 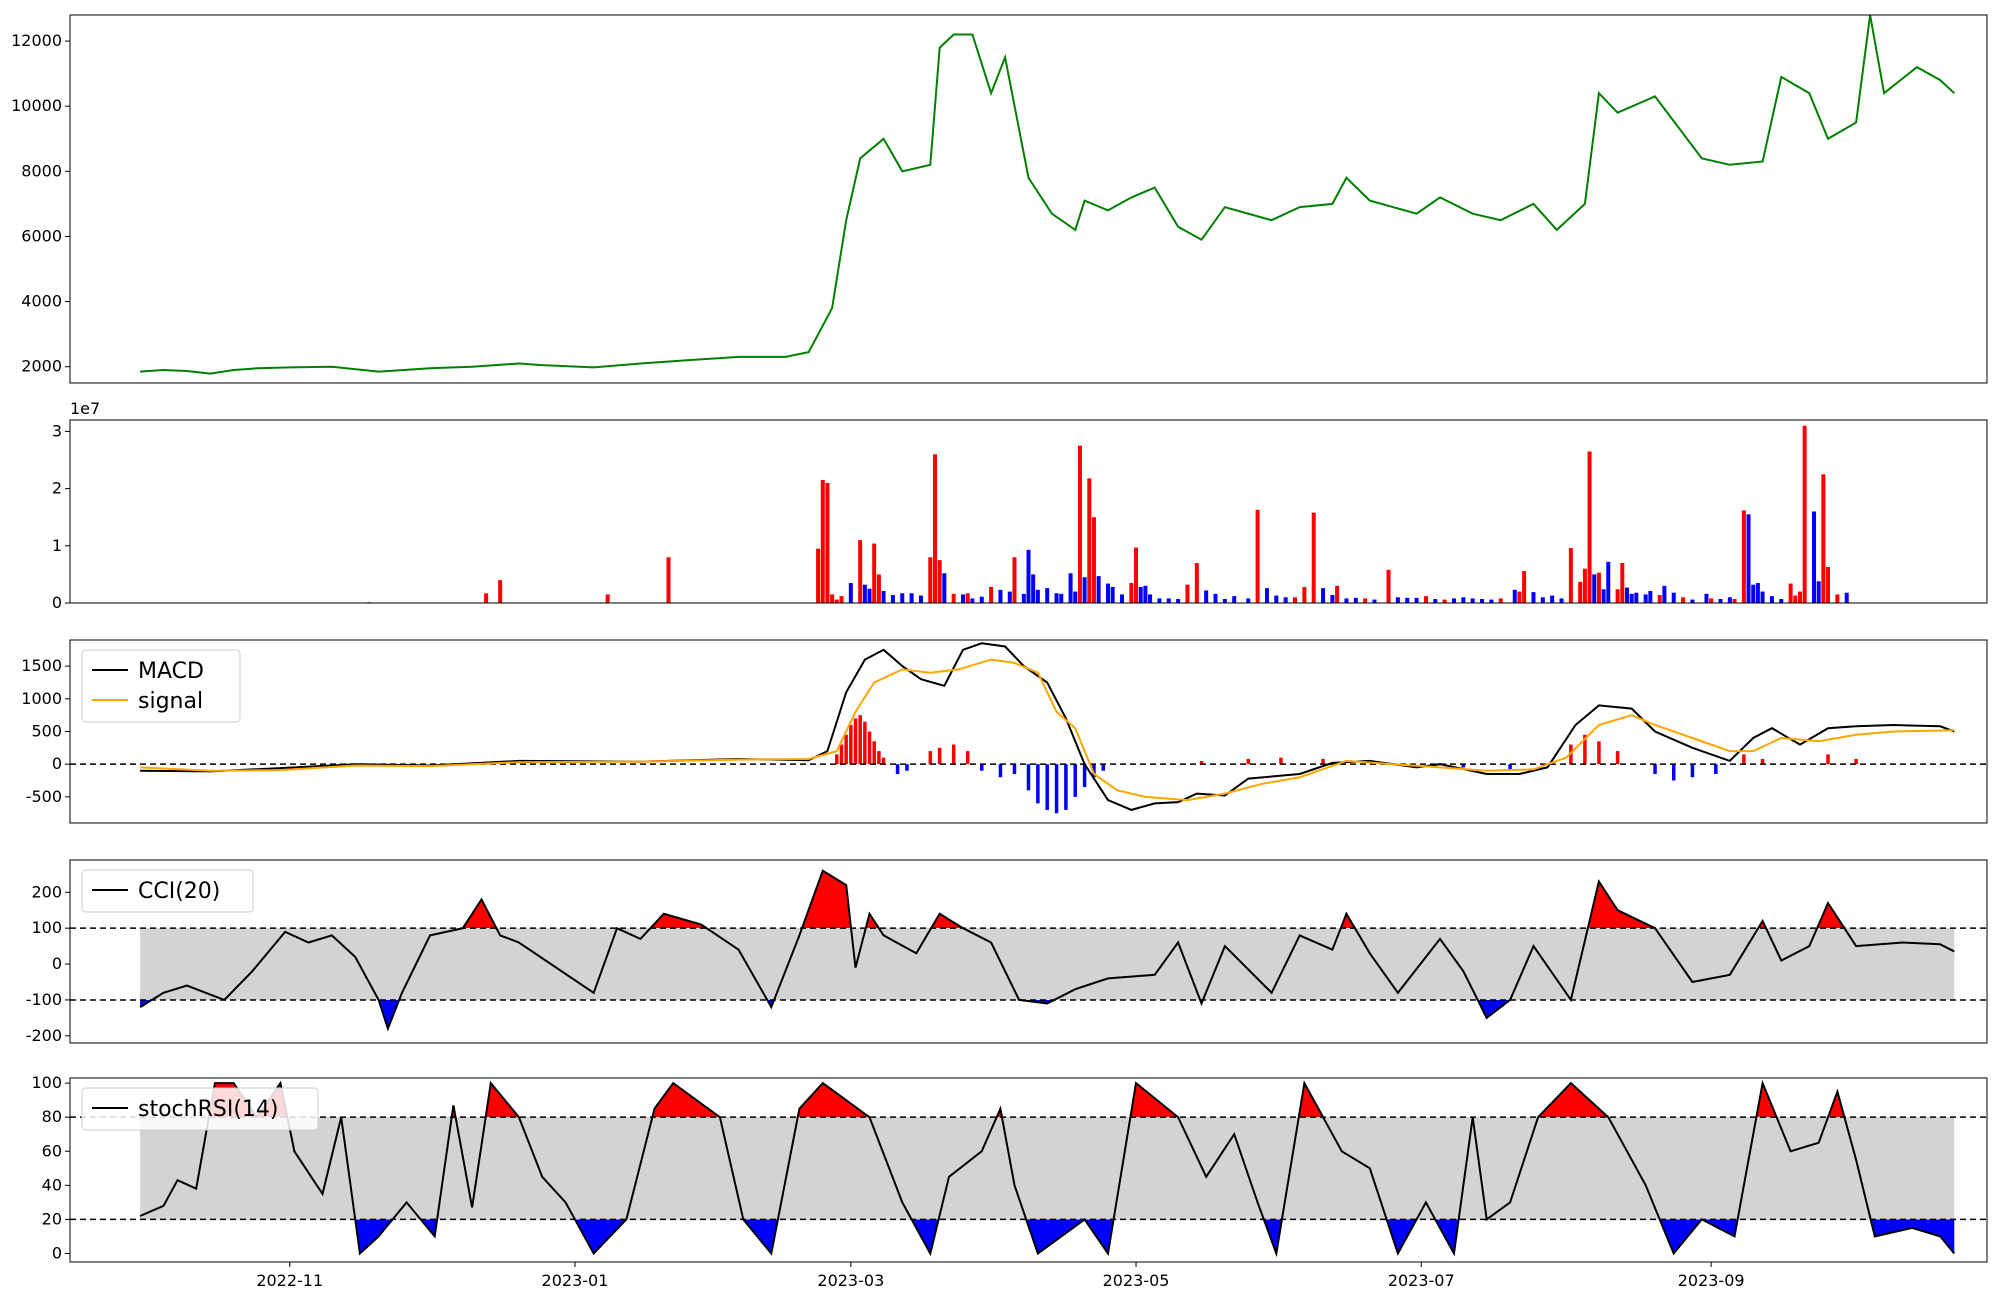 I want to click on y-tick-label: 10000, so click(x=36, y=105).